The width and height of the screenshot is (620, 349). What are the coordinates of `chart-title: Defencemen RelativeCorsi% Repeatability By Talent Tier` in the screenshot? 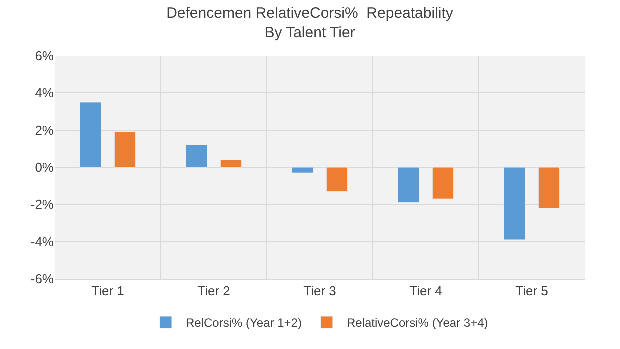 It's located at (310, 23).